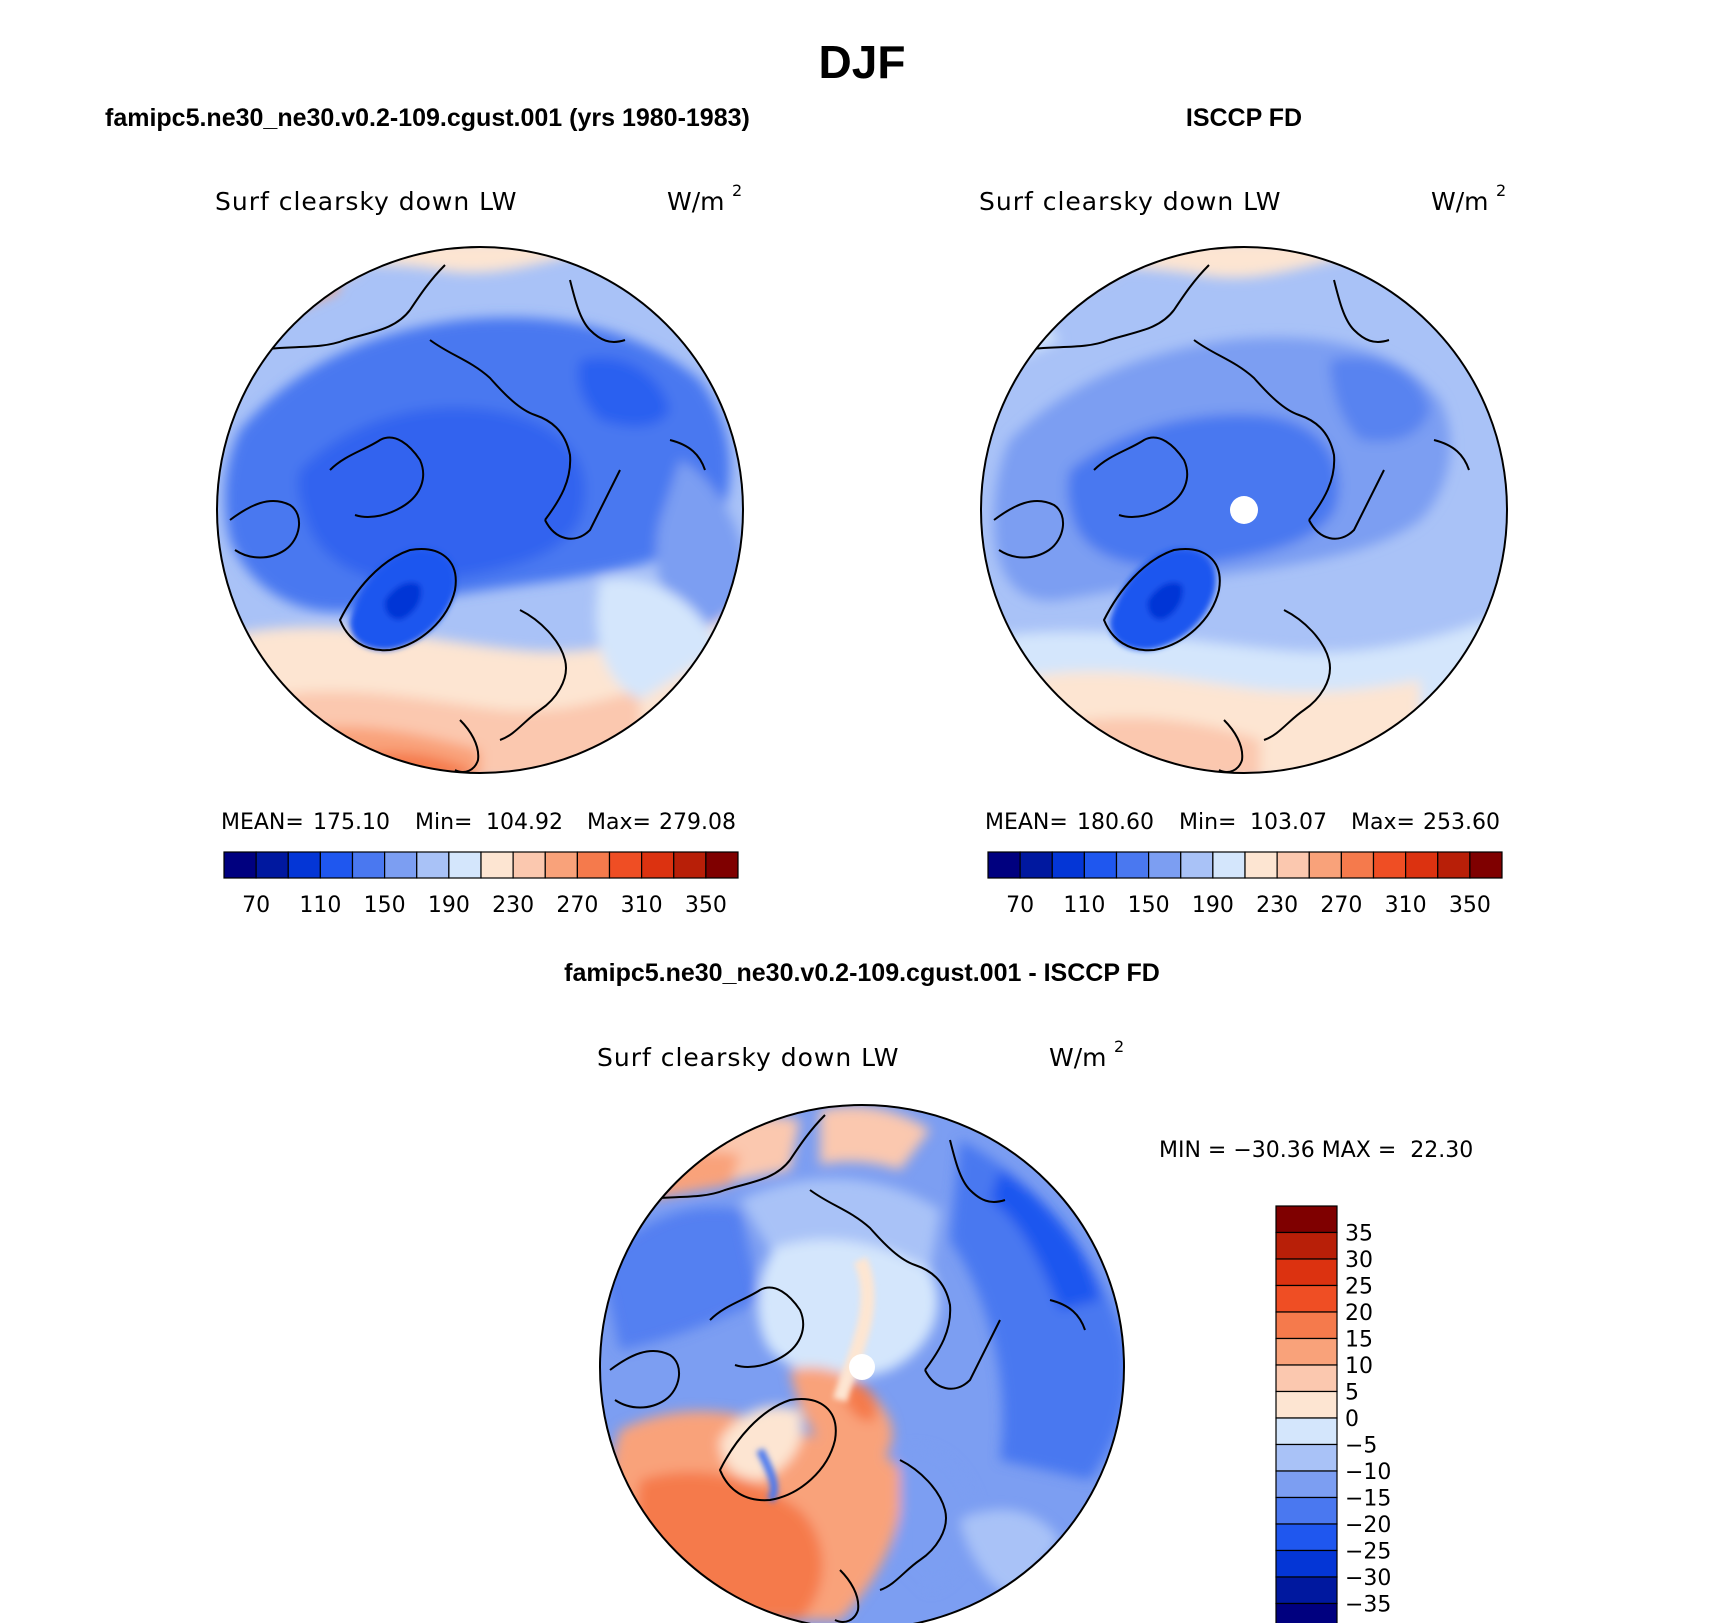 The width and height of the screenshot is (1710, 1623). I want to click on panel-obs-map-boundary, so click(1244, 510).